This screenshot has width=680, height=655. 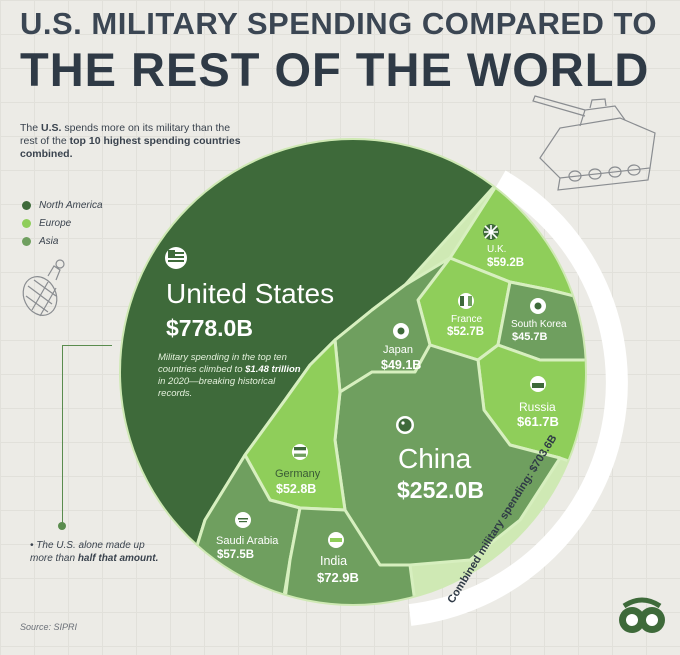 What do you see at coordinates (467, 319) in the screenshot?
I see `label-country-france: France` at bounding box center [467, 319].